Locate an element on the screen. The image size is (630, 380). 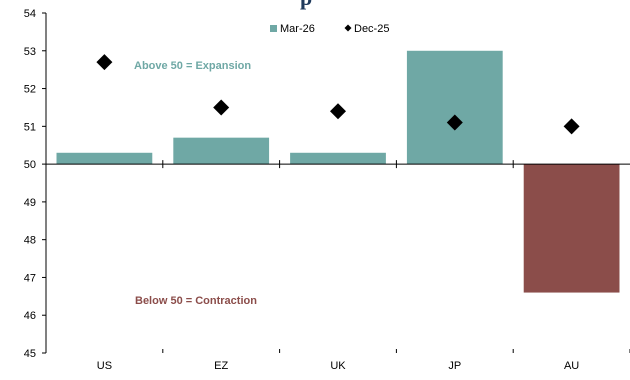
x-tick-label: JP is located at coordinates (454, 366).